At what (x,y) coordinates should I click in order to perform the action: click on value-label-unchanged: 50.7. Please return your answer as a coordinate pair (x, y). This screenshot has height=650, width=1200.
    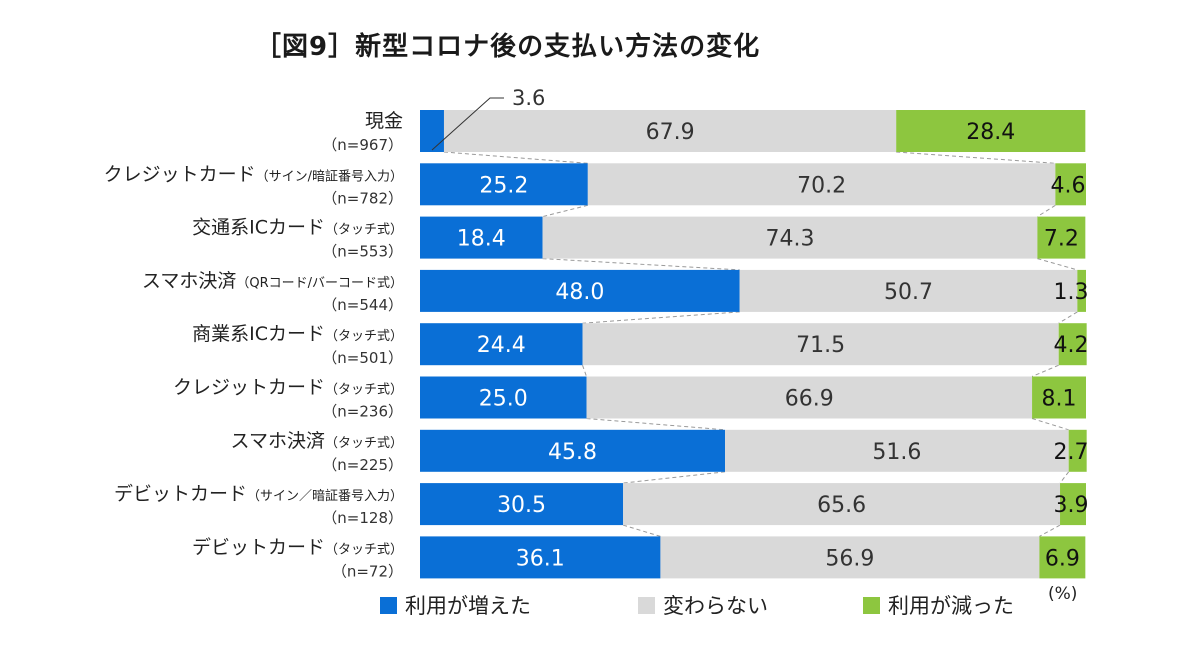
    Looking at the image, I should click on (908, 292).